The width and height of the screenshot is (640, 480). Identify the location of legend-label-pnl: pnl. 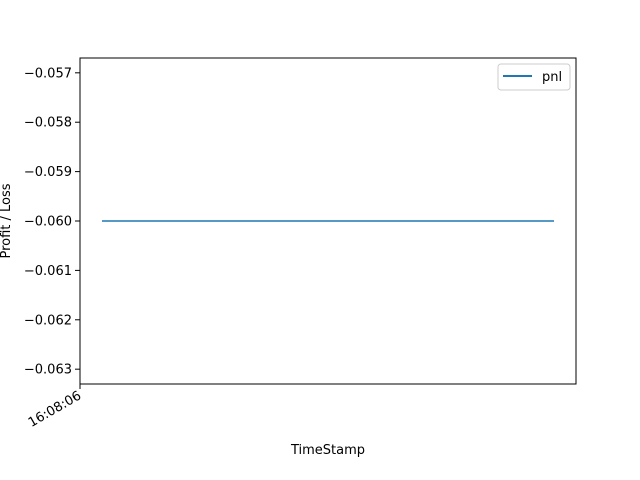
(552, 77).